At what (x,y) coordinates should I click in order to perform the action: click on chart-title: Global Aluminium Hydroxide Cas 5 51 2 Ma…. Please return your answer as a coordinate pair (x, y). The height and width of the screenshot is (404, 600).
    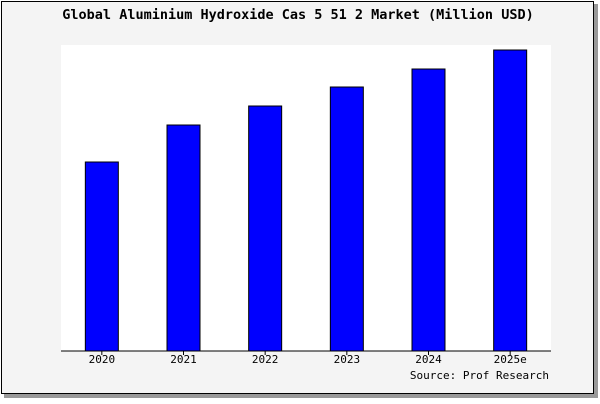
    Looking at the image, I should click on (297, 15).